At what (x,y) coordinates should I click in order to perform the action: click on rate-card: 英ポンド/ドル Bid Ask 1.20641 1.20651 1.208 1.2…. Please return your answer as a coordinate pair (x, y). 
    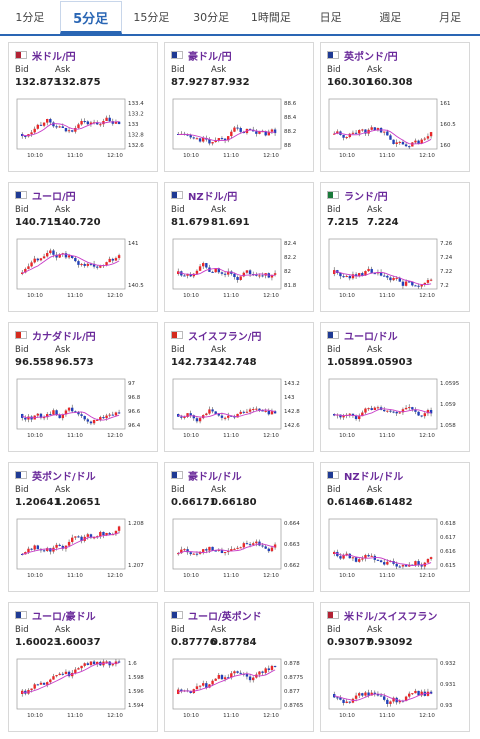
    Looking at the image, I should click on (83, 527).